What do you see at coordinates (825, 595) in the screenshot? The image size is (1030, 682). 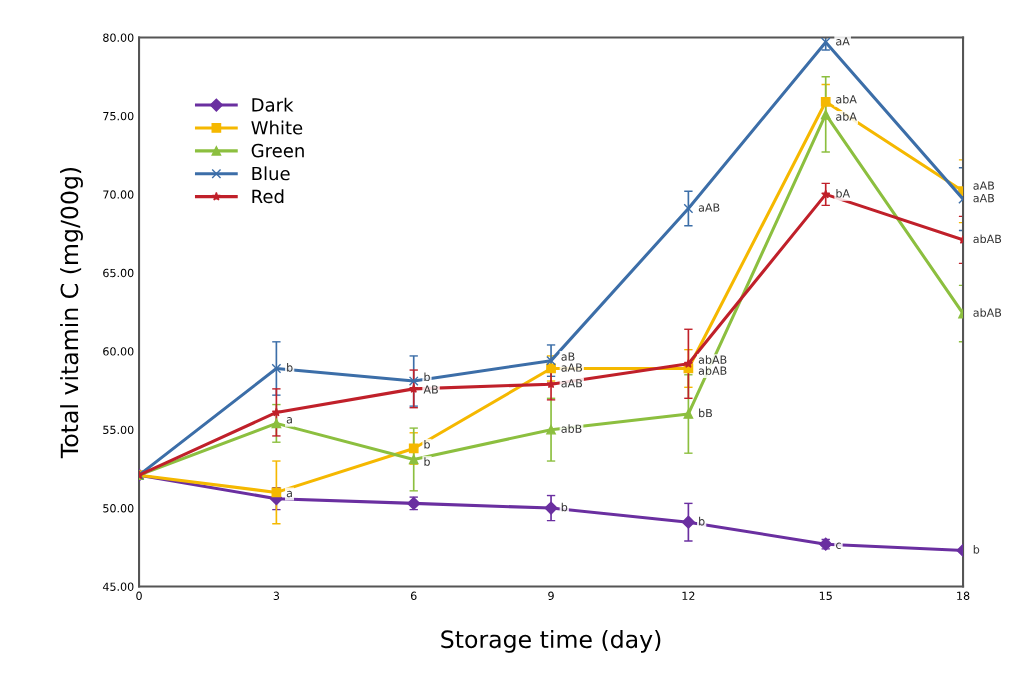 I see `x-tick-label: 15` at bounding box center [825, 595].